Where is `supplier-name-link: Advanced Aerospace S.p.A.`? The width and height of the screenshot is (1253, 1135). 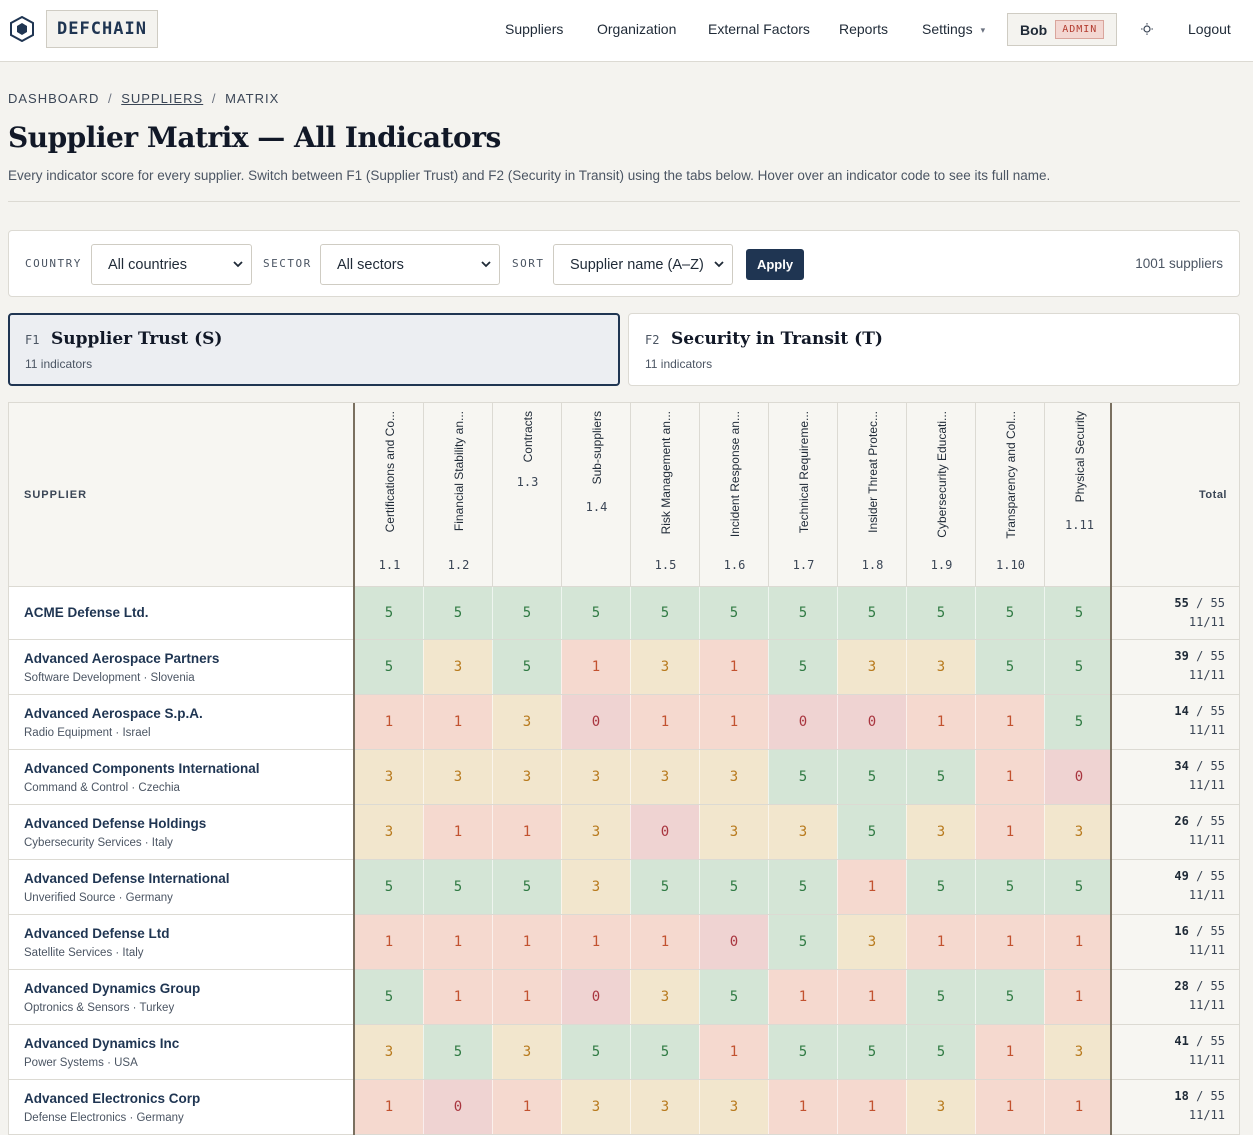 supplier-name-link: Advanced Aerospace S.p.A. is located at coordinates (113, 713).